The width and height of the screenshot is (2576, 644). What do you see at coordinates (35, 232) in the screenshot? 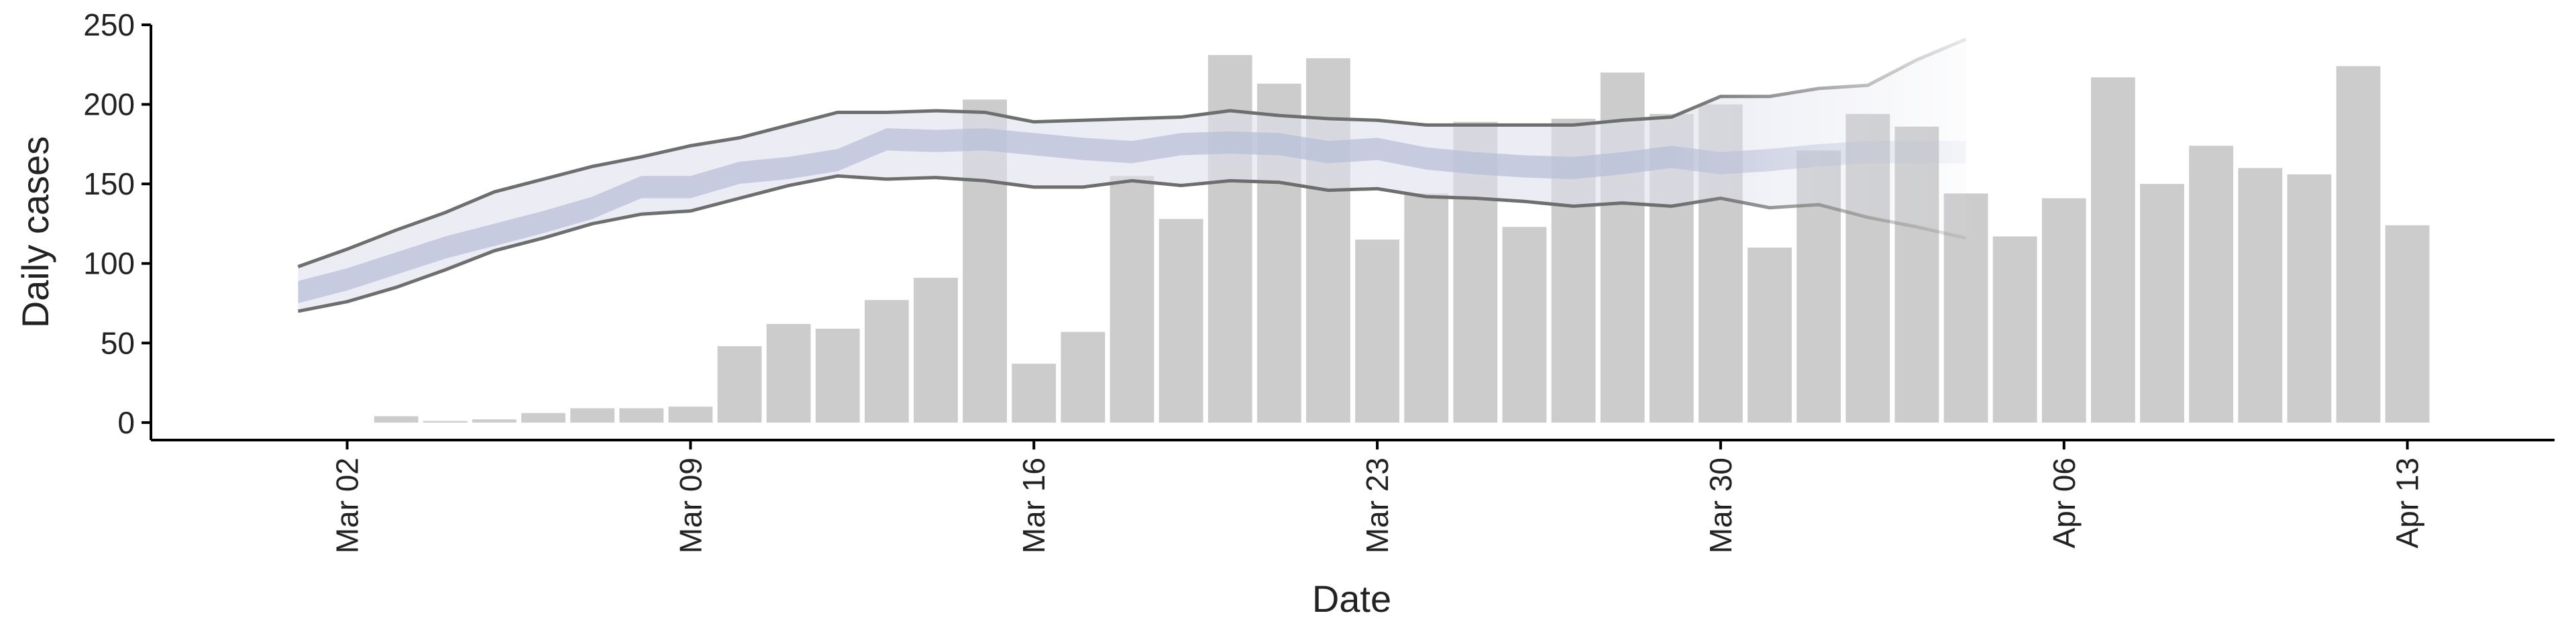
I see `y-axis-title: Daily cases` at bounding box center [35, 232].